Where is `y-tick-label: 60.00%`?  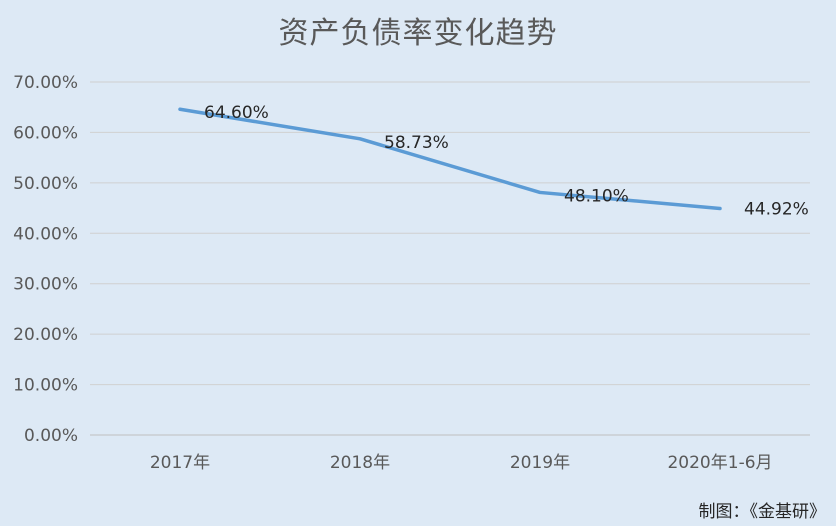
y-tick-label: 60.00% is located at coordinates (45, 133).